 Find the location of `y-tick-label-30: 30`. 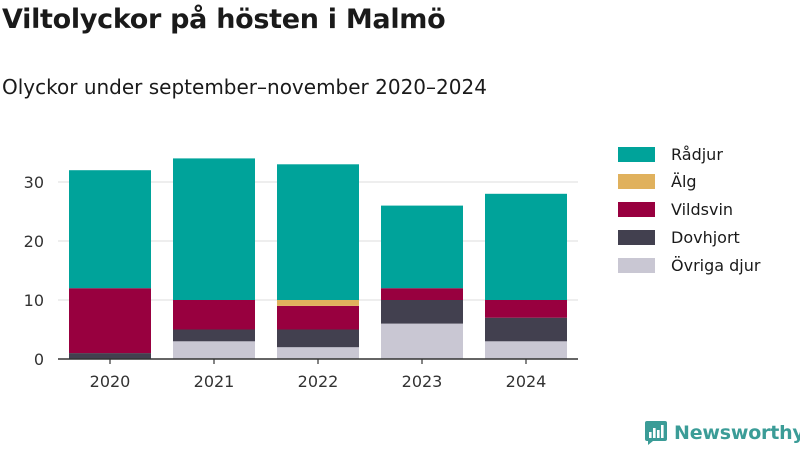

y-tick-label-30: 30 is located at coordinates (34, 182).